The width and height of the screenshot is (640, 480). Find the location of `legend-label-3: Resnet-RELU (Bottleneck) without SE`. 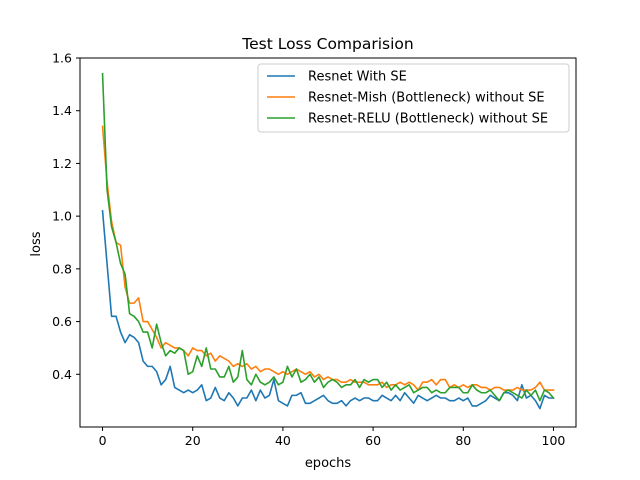

legend-label-3: Resnet-RELU (Bottleneck) without SE is located at coordinates (428, 119).